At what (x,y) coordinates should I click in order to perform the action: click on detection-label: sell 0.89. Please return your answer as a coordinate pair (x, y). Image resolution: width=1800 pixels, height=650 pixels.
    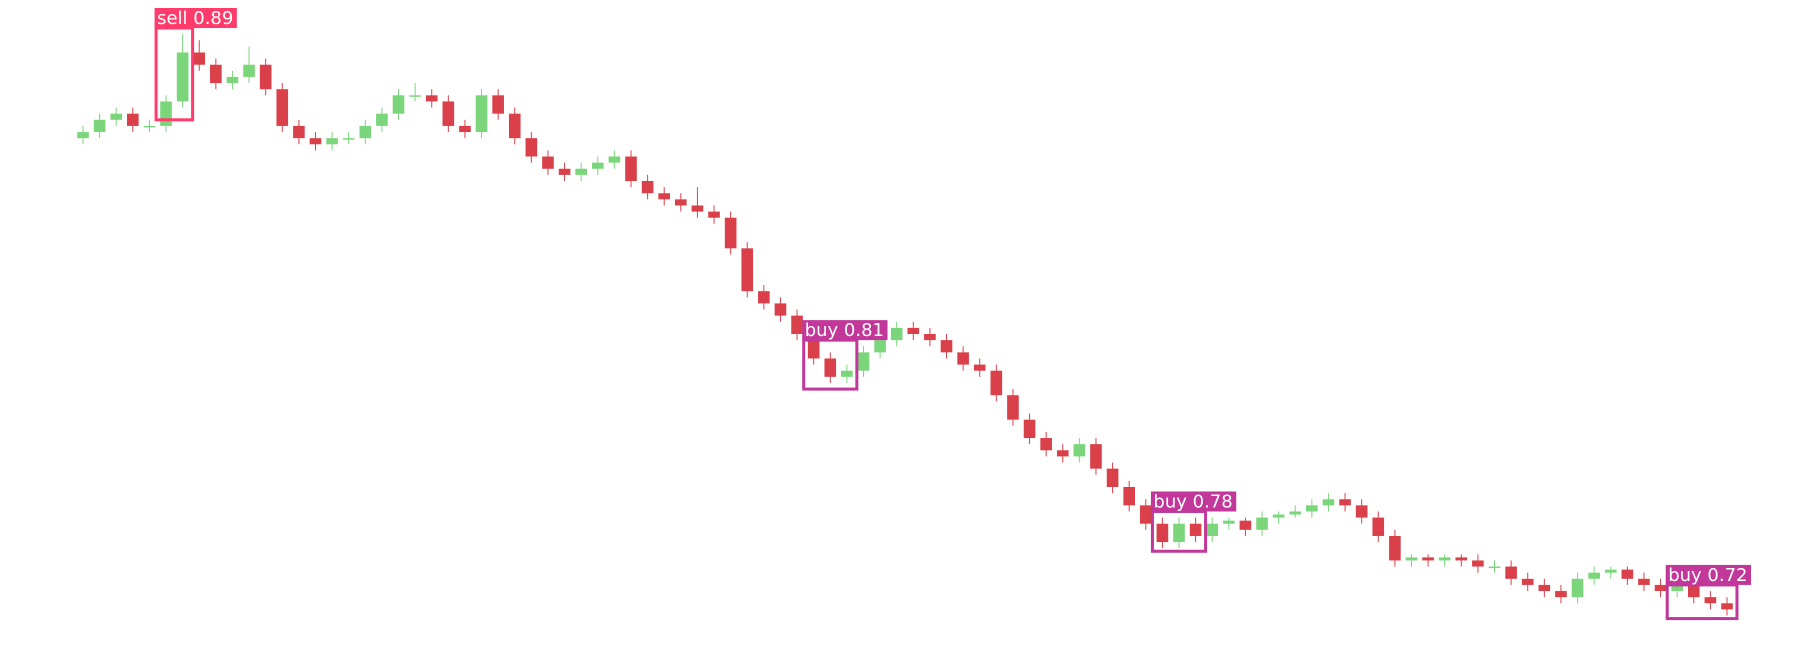
    Looking at the image, I should click on (195, 18).